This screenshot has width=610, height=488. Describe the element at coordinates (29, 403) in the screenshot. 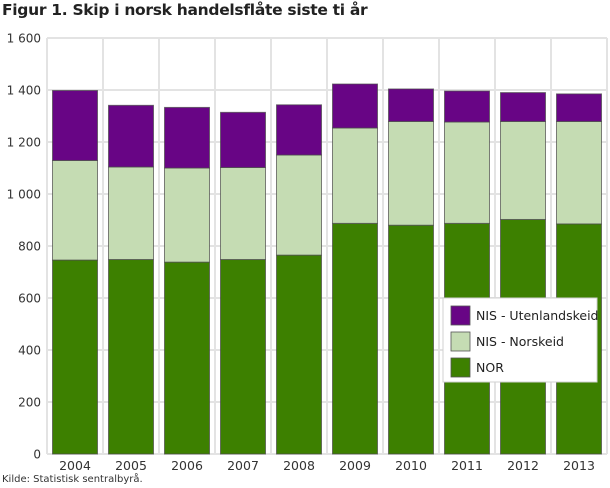

I see `y-tick-label: 200` at that location.